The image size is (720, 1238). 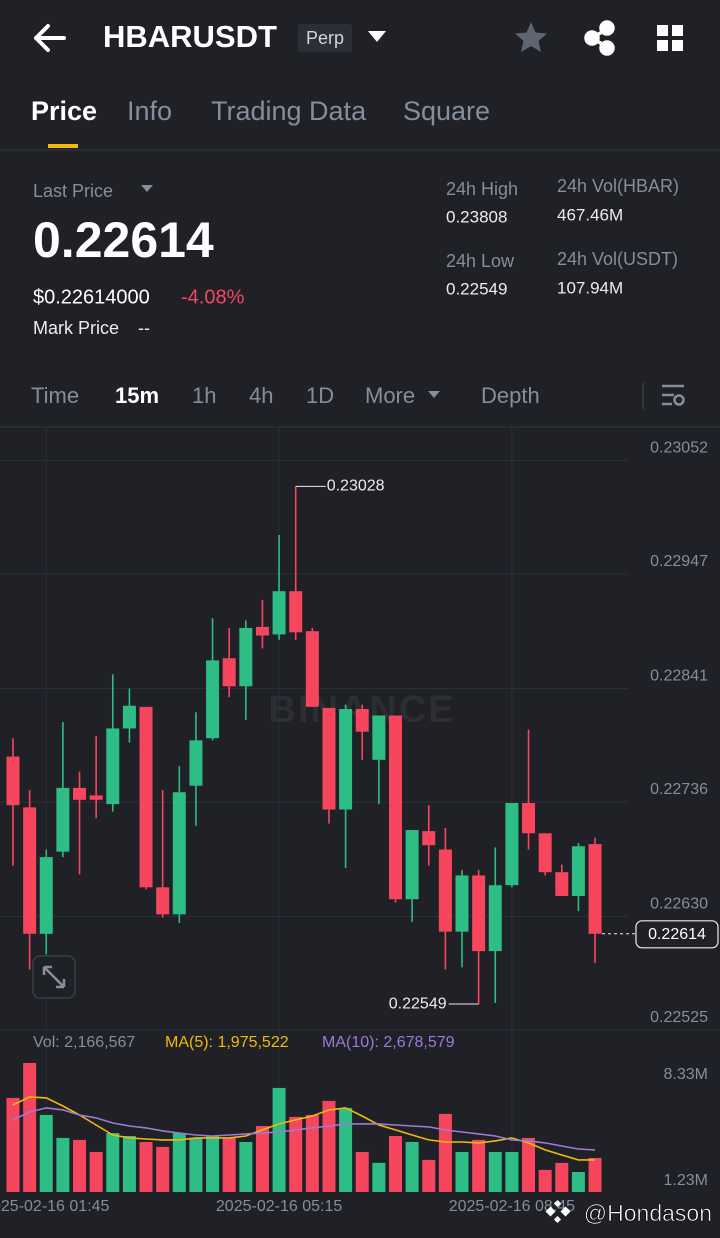 What do you see at coordinates (204, 395) in the screenshot?
I see `interval: 1h` at bounding box center [204, 395].